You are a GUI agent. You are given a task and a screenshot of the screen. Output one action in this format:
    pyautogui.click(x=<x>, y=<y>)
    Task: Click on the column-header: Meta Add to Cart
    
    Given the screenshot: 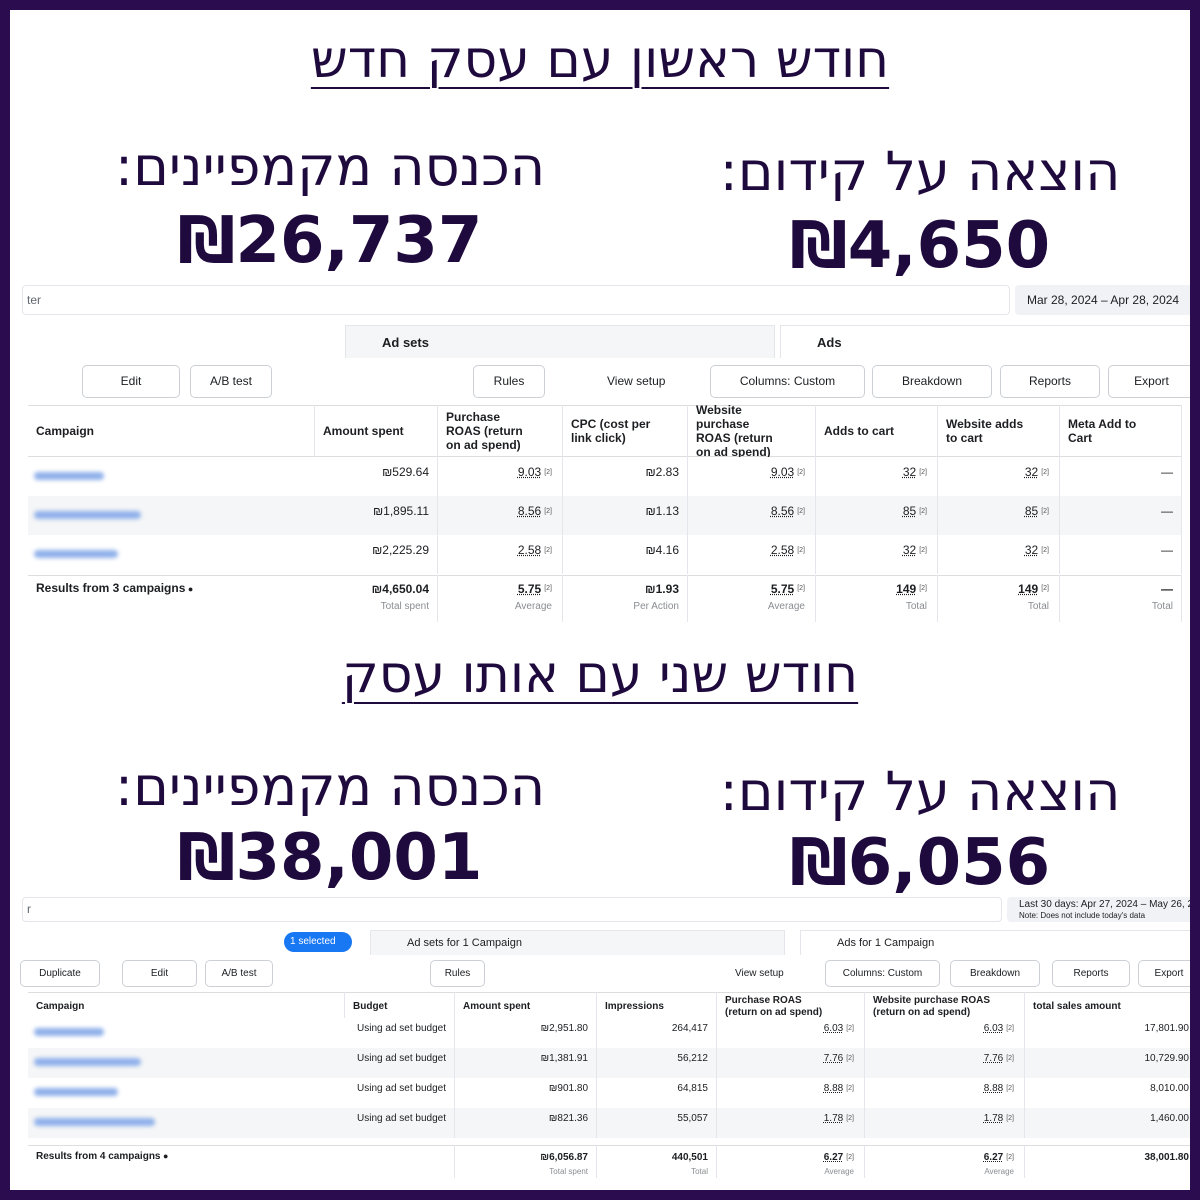 What is the action you would take?
    pyautogui.click(x=1121, y=431)
    